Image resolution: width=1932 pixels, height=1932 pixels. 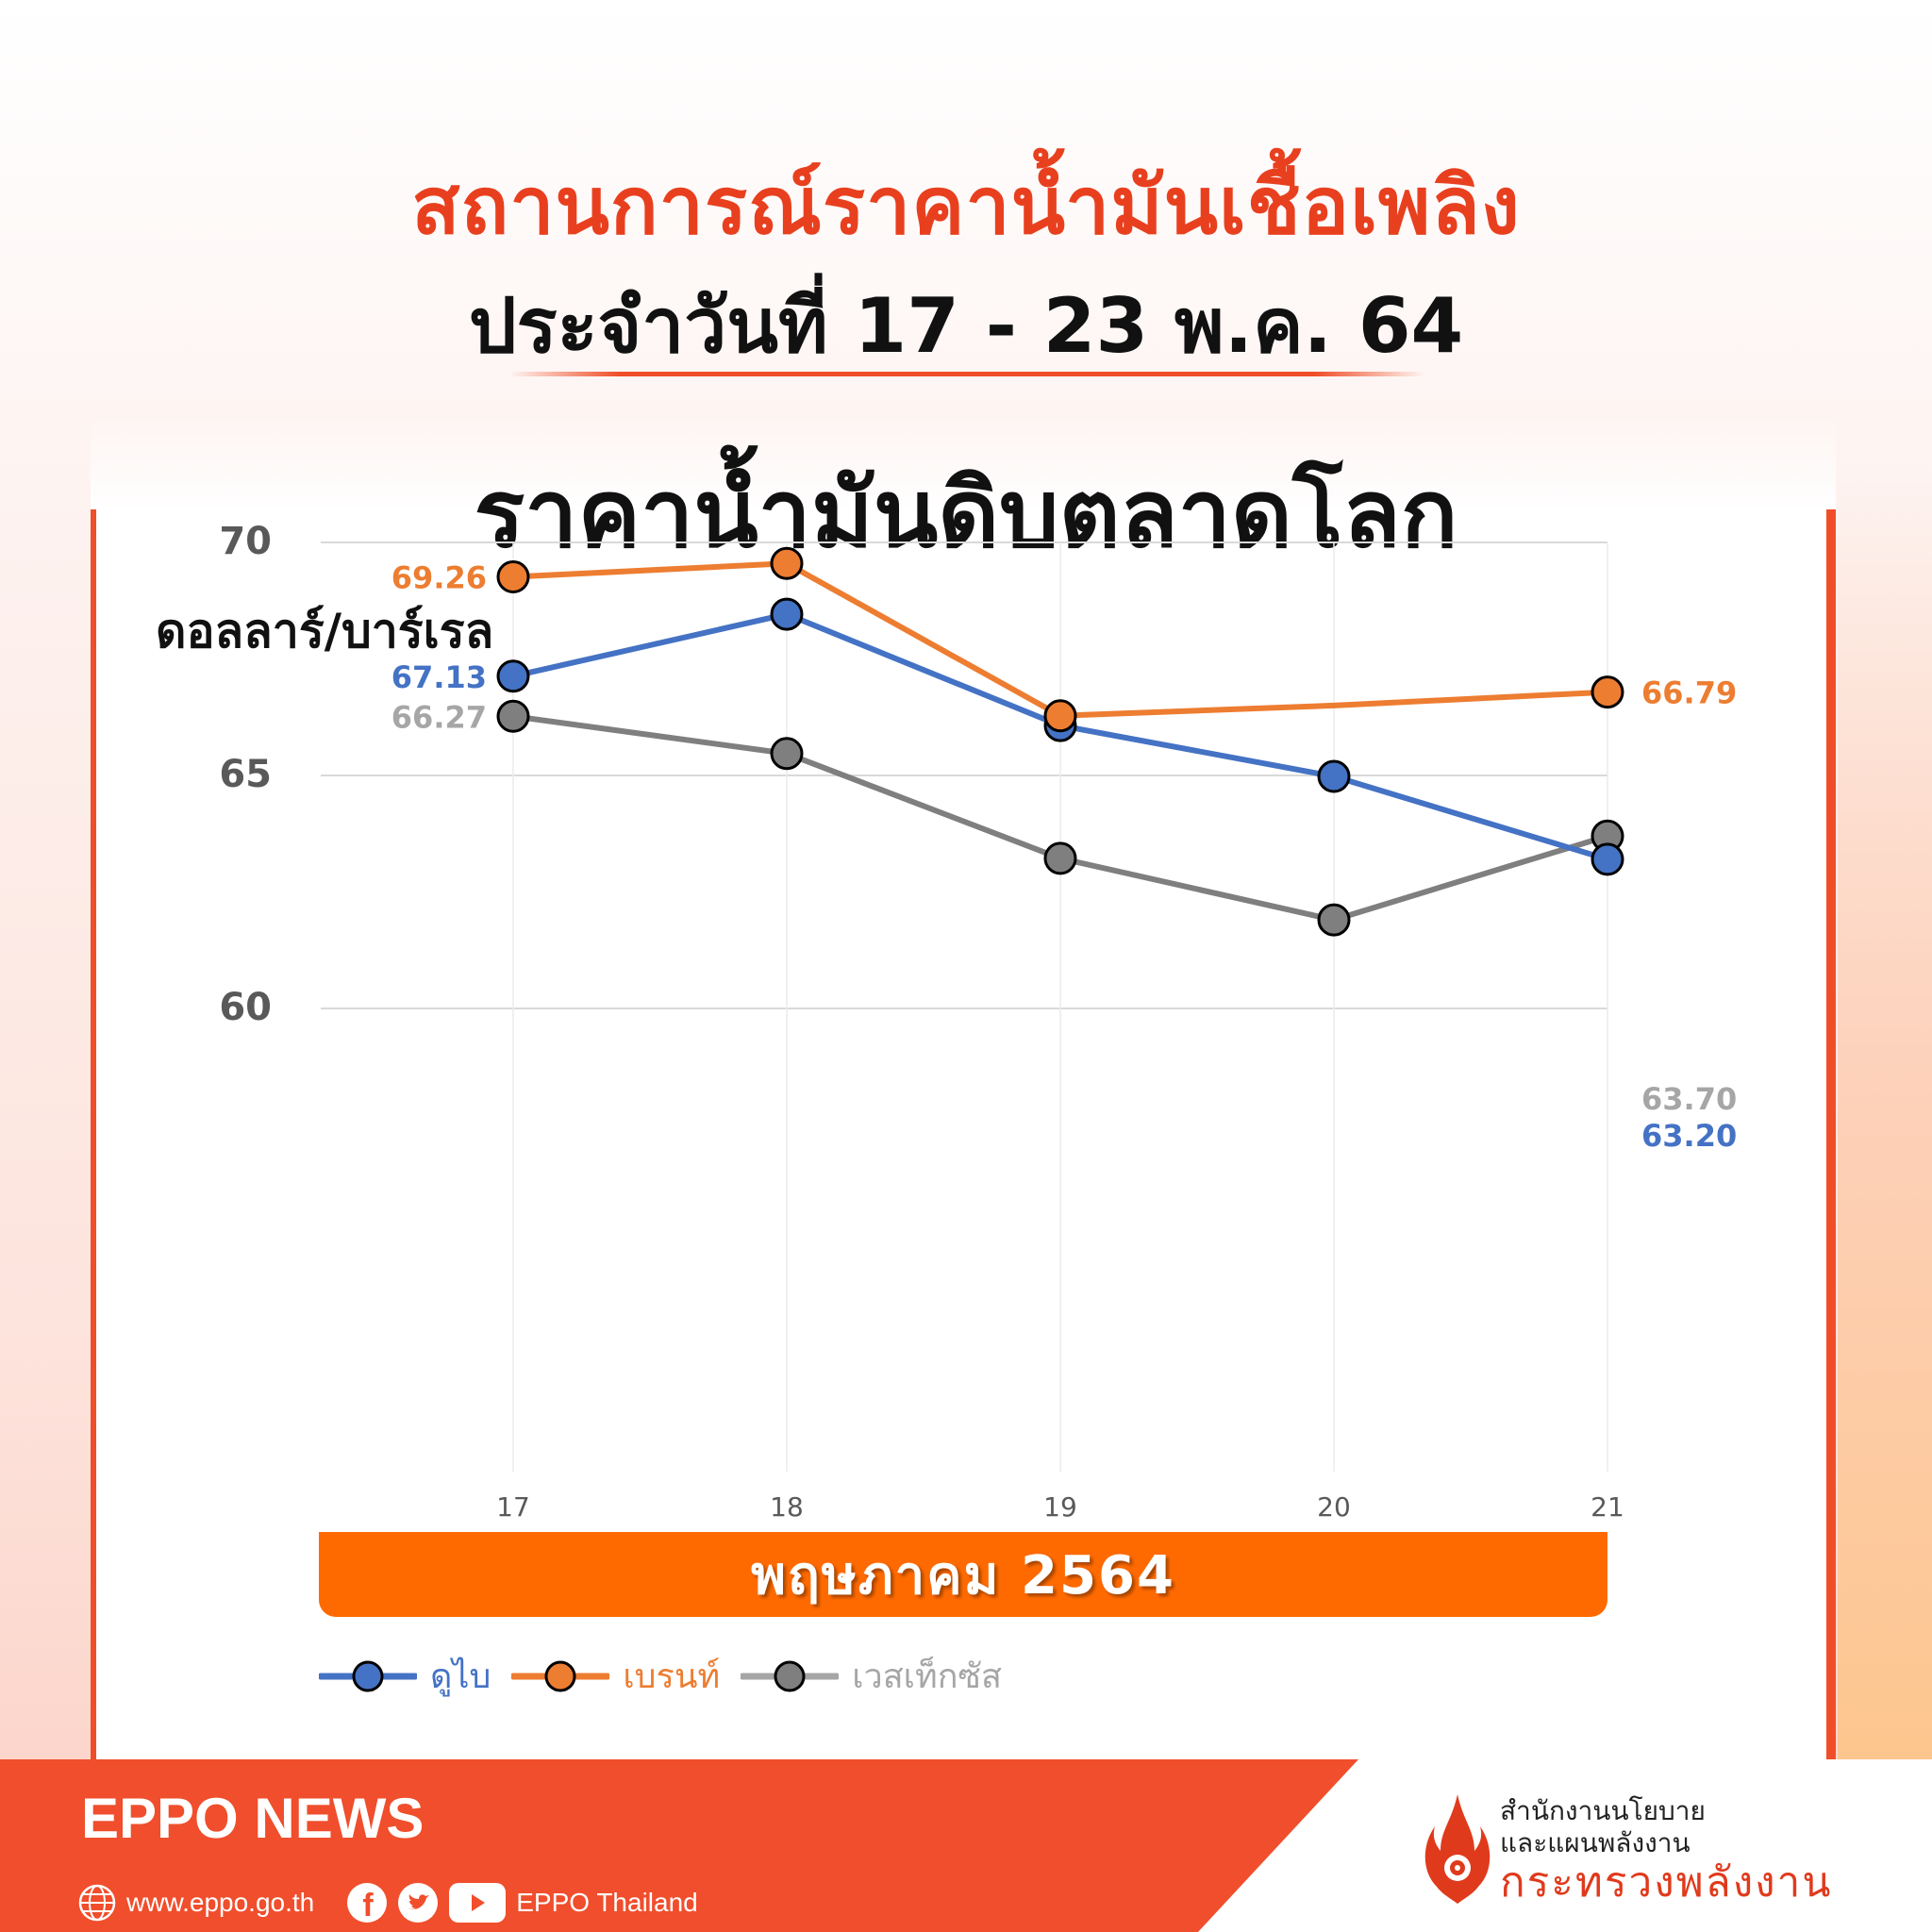 I want to click on x-tick-label: 19, so click(x=1060, y=1507).